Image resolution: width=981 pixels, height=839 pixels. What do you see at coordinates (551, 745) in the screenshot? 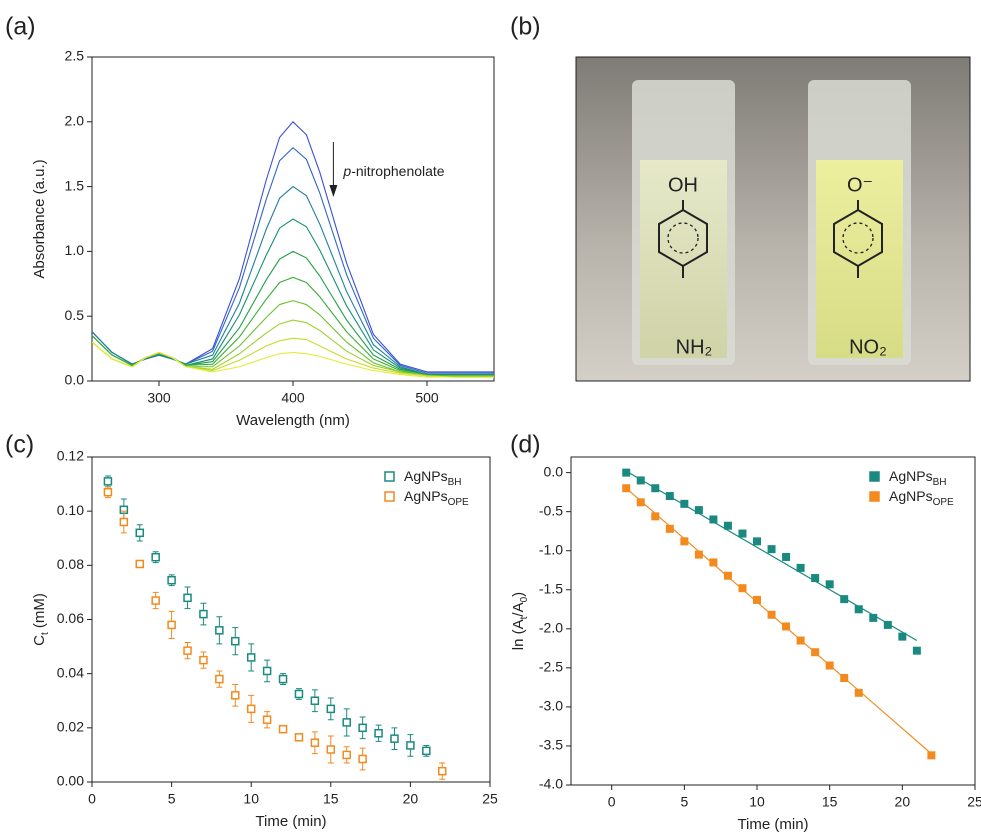
I see `y-tick-label: -3.5` at bounding box center [551, 745].